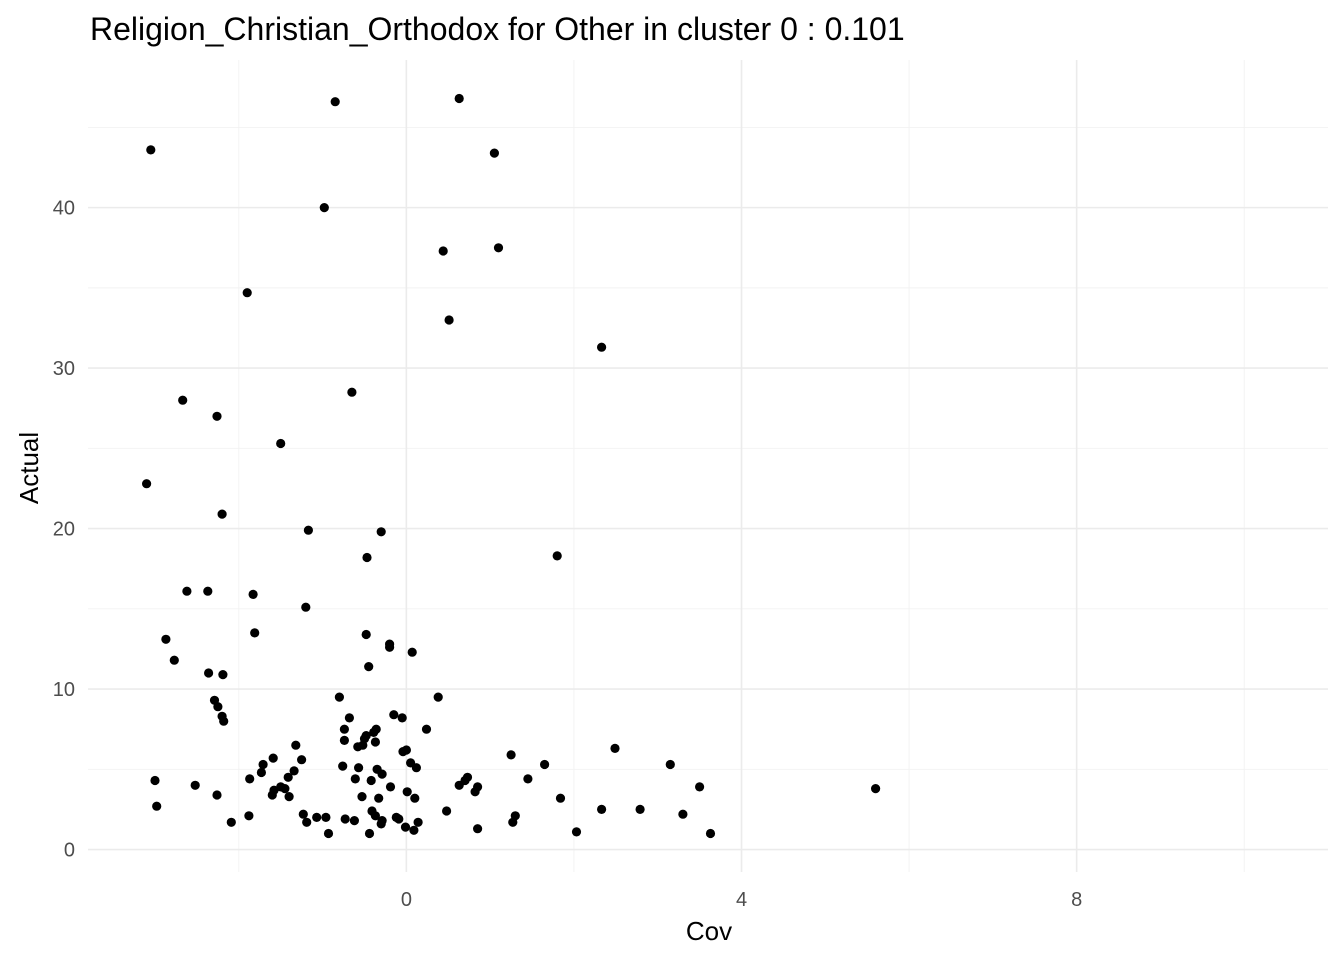 The height and width of the screenshot is (960, 1344). What do you see at coordinates (741, 900) in the screenshot?
I see `x-tick-label: 4` at bounding box center [741, 900].